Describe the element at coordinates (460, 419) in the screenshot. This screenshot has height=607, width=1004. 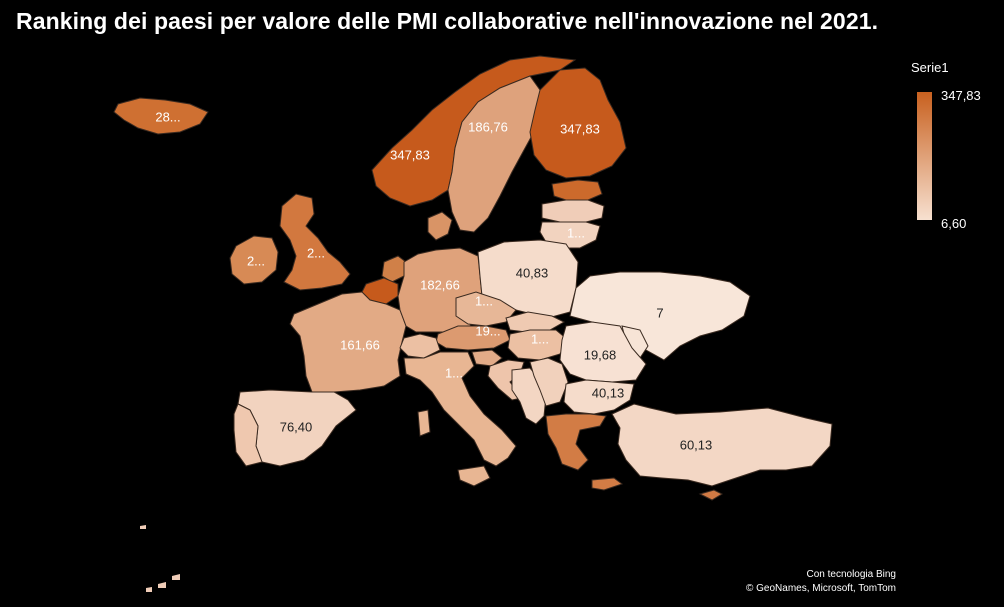
I see `region-italy` at that location.